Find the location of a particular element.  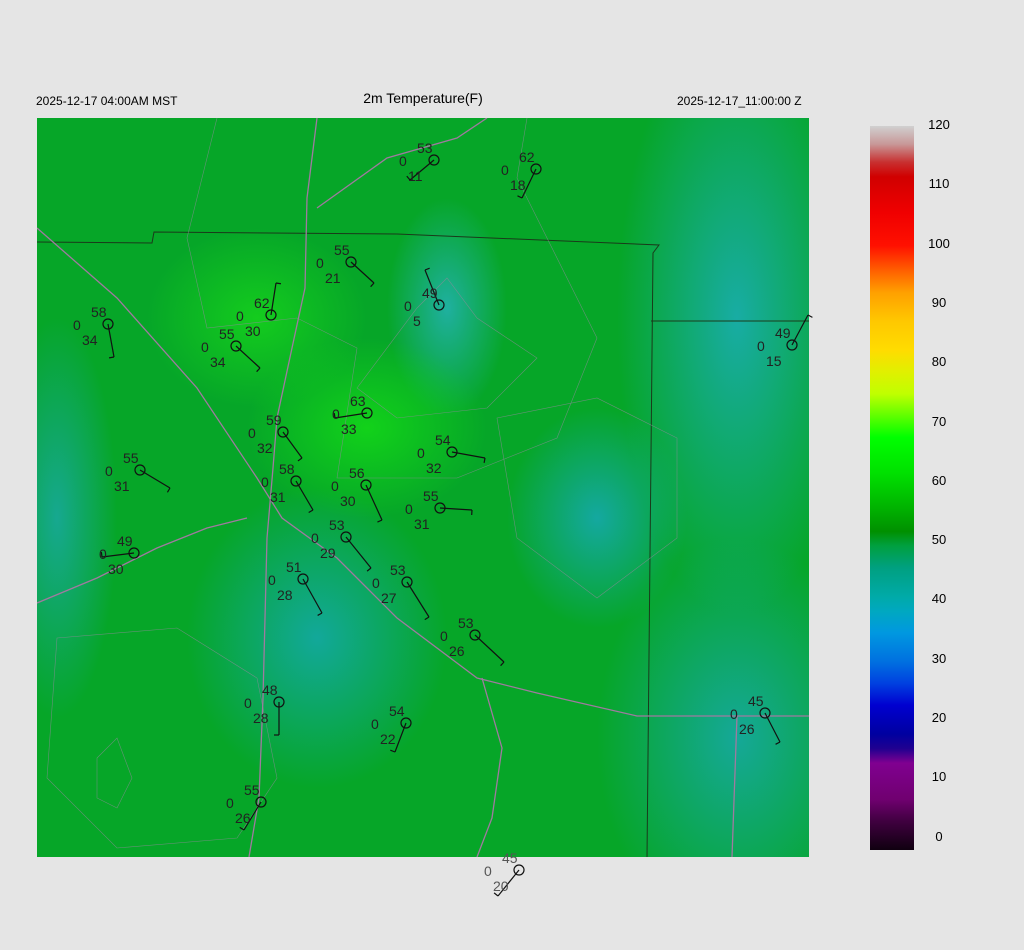

station-circle is located at coordinates (519, 870).